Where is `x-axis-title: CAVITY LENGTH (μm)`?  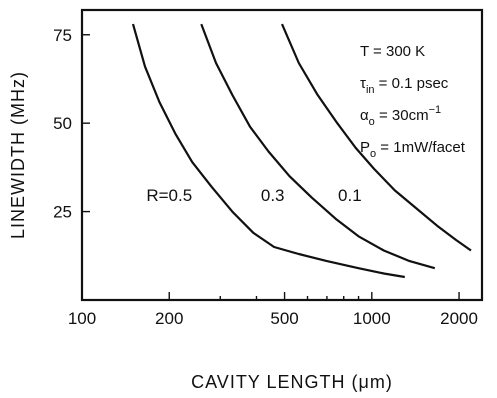 x-axis-title: CAVITY LENGTH (μm) is located at coordinates (292, 382).